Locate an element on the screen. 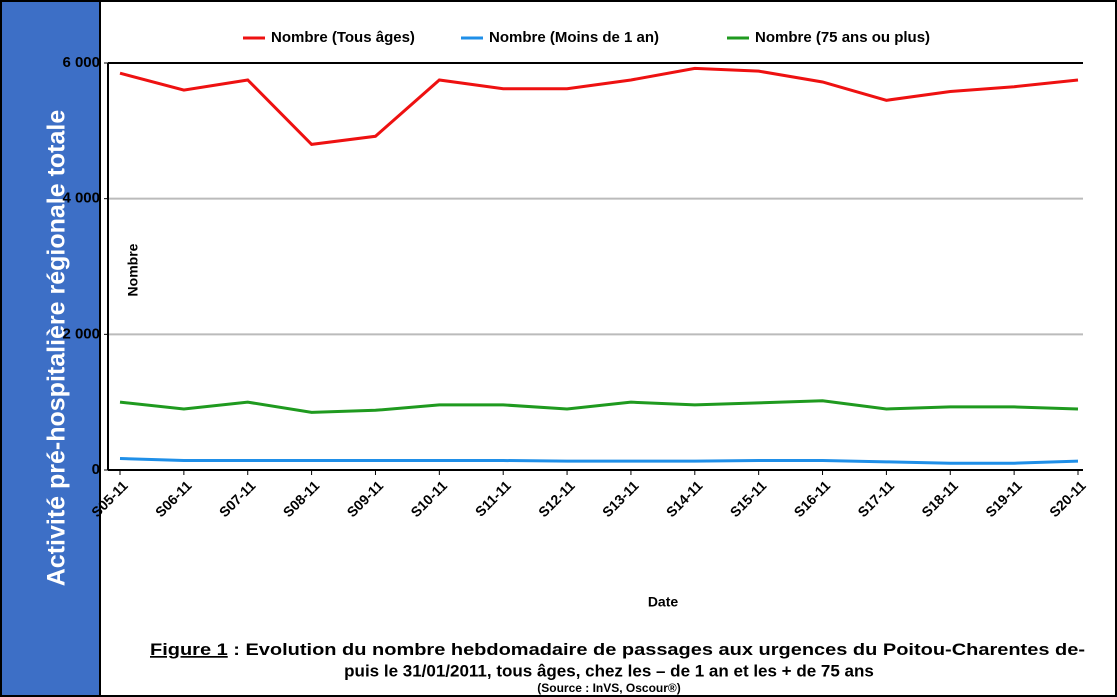 The width and height of the screenshot is (1117, 697). side-band is located at coordinates (50, 348).